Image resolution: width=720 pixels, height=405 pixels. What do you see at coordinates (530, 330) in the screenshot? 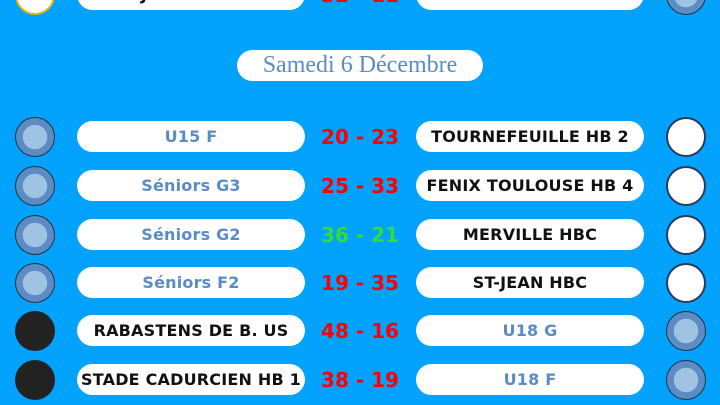
I see `away-team: U18 G` at bounding box center [530, 330].